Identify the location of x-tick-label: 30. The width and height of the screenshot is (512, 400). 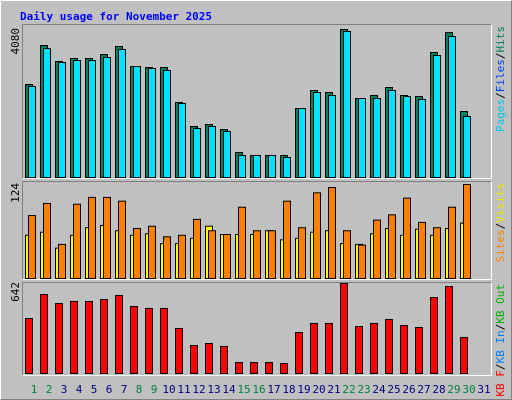
(468, 389).